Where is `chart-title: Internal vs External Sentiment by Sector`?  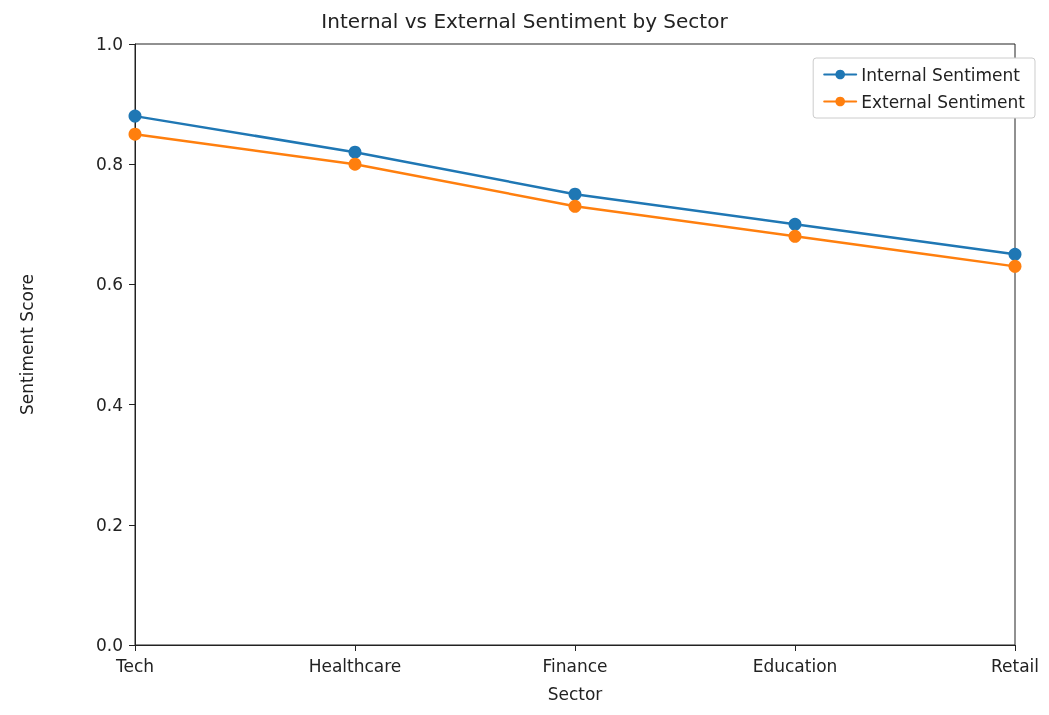 chart-title: Internal vs External Sentiment by Sector is located at coordinates (525, 21).